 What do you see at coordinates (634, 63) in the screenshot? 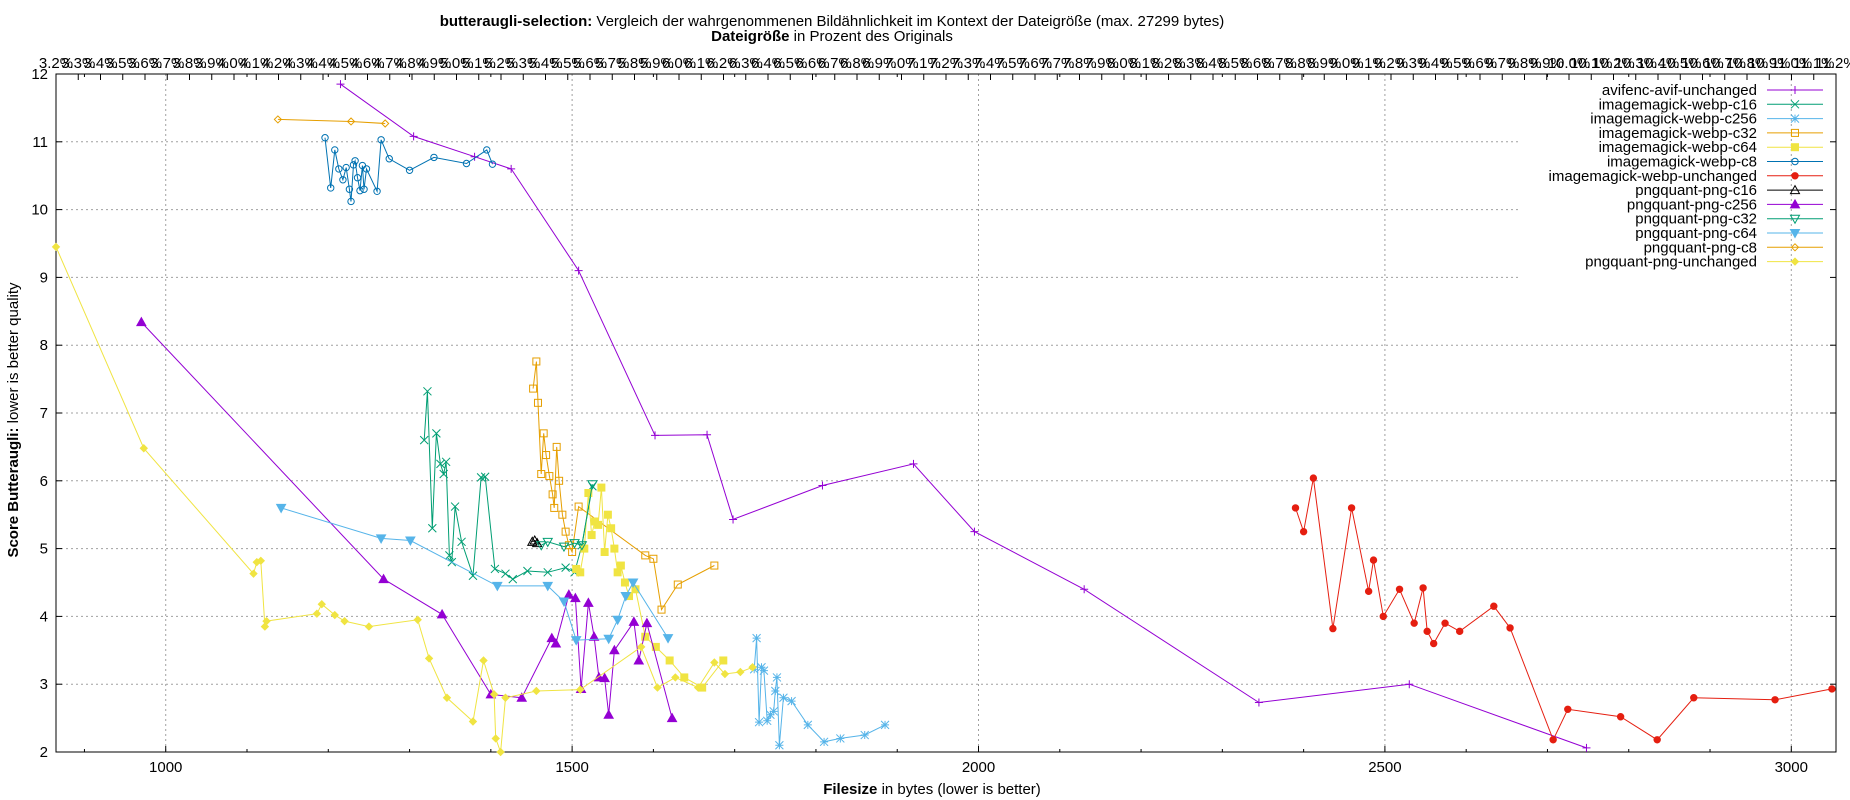
I see `top-tick-label: 5.8%` at bounding box center [634, 63].